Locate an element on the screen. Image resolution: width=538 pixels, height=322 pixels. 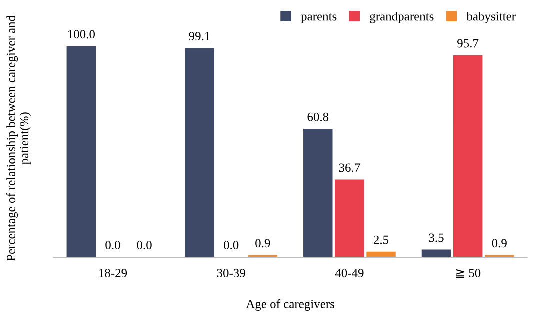
x-tick-label: 40-49 is located at coordinates (349, 273).